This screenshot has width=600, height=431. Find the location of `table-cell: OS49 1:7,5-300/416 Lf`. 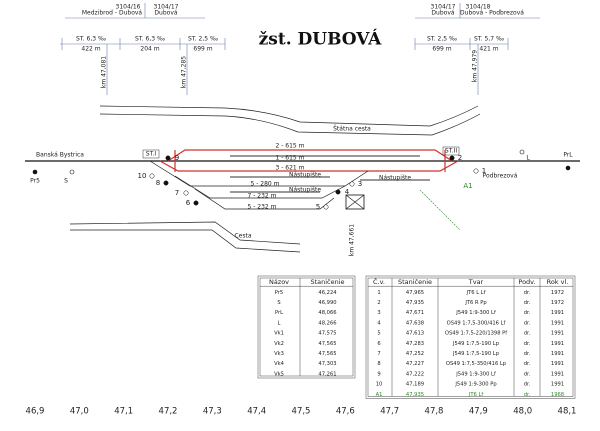

table-cell: OS49 1:7,5-300/416 Lf is located at coordinates (476, 323).